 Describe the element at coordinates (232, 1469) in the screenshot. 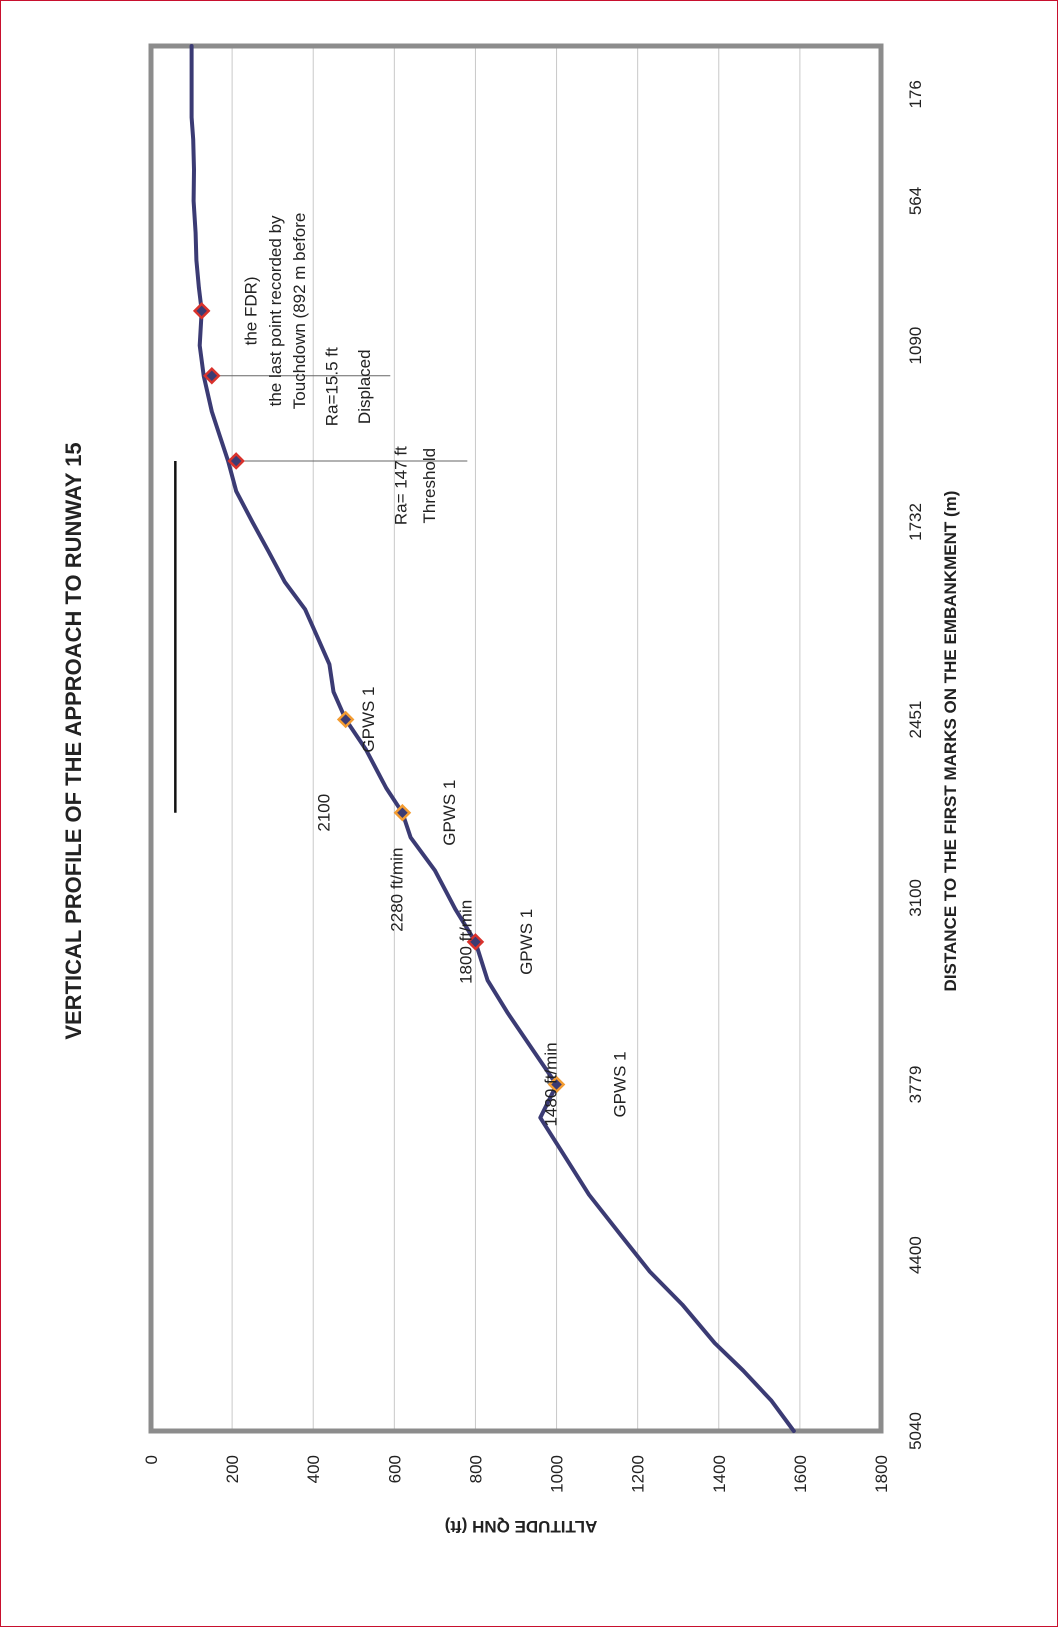

I see `y-tick-label: 200` at that location.